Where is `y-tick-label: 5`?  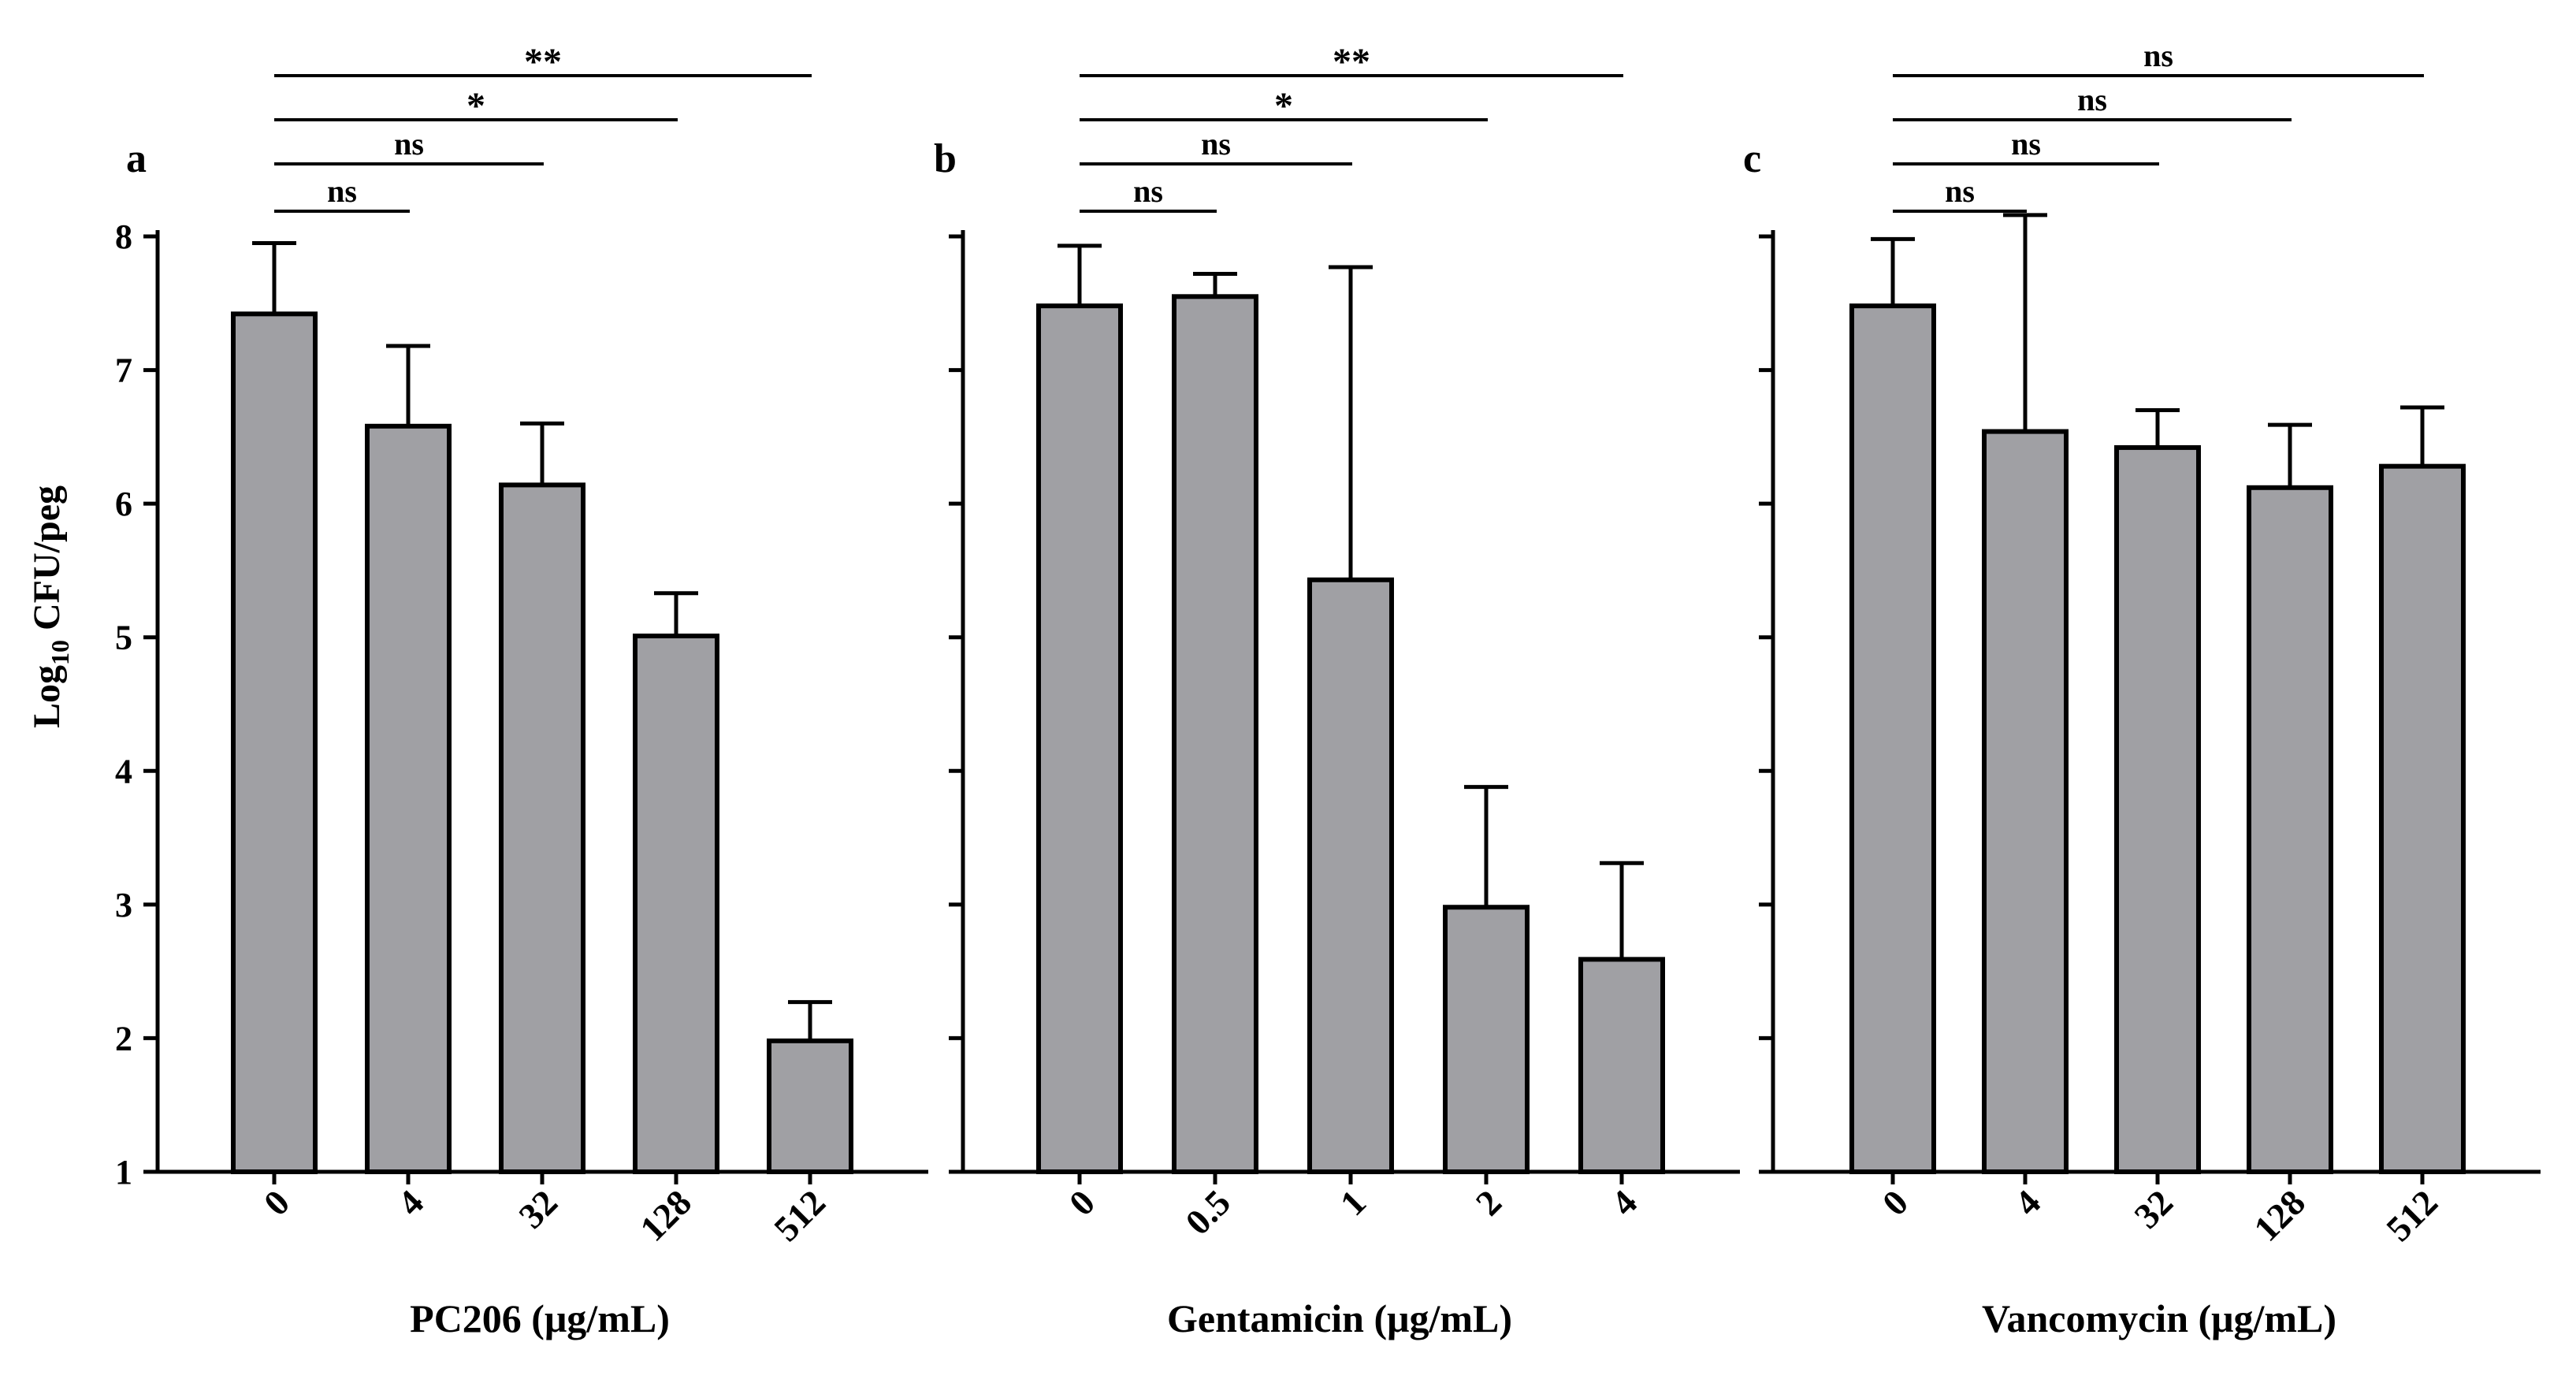 y-tick-label: 5 is located at coordinates (123, 638).